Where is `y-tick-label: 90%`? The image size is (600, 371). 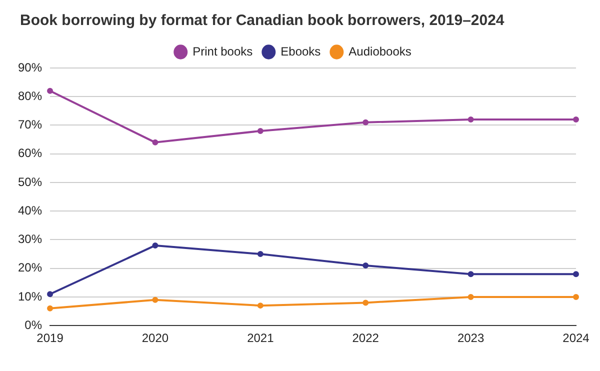 y-tick-label: 90% is located at coordinates (30, 67).